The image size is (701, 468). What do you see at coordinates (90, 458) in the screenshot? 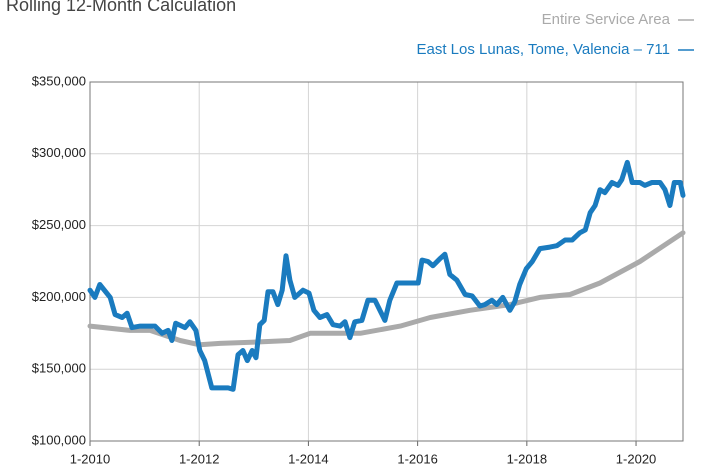
I see `x-tick-label: 1-2010` at bounding box center [90, 458].